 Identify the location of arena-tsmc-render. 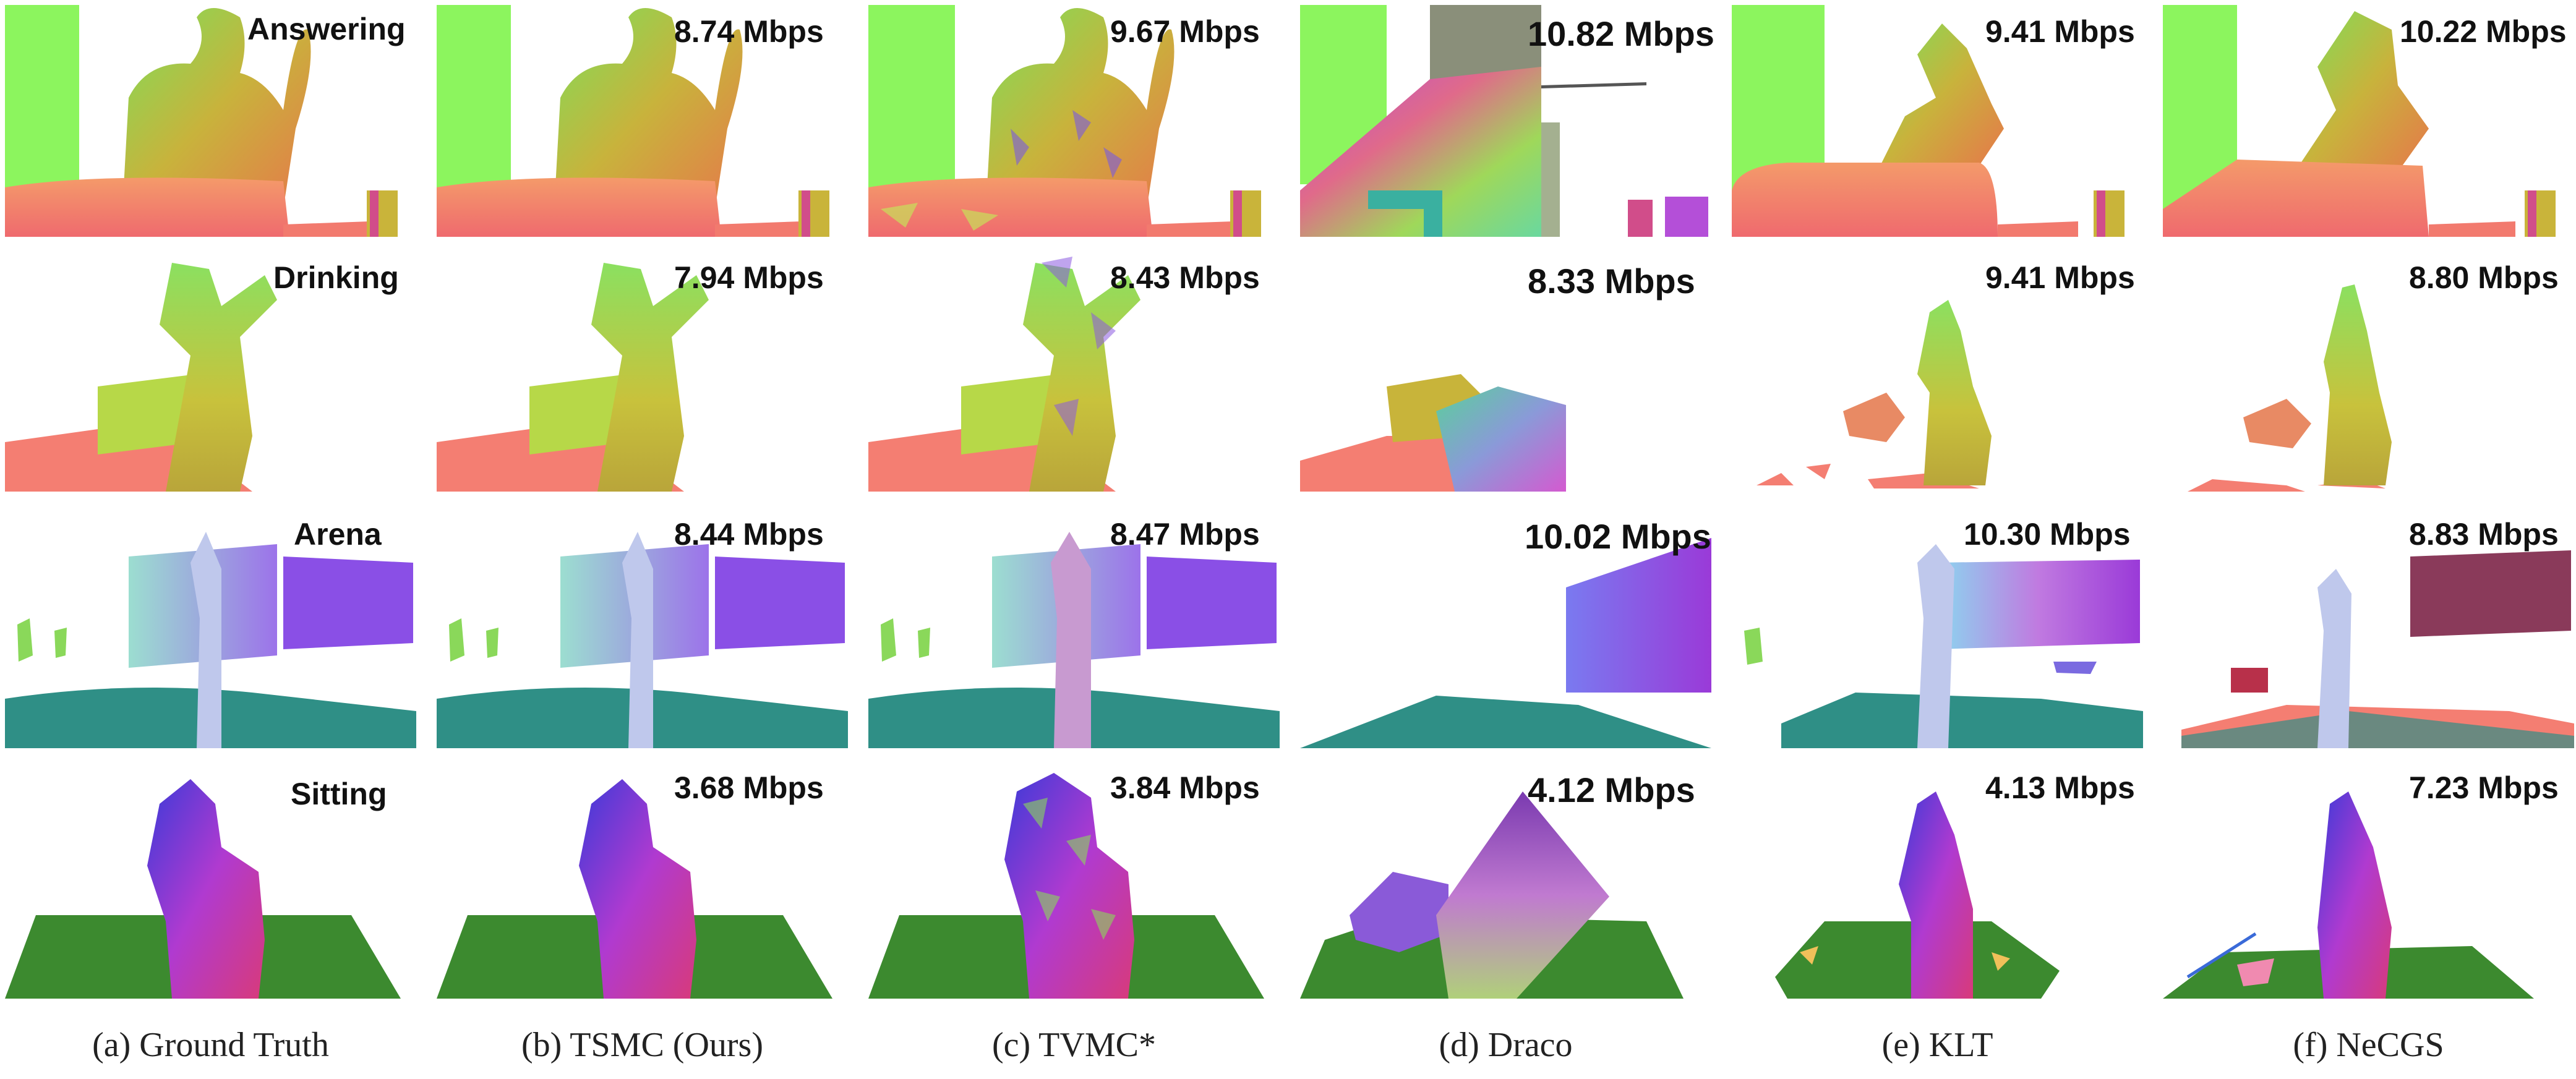
(642, 640).